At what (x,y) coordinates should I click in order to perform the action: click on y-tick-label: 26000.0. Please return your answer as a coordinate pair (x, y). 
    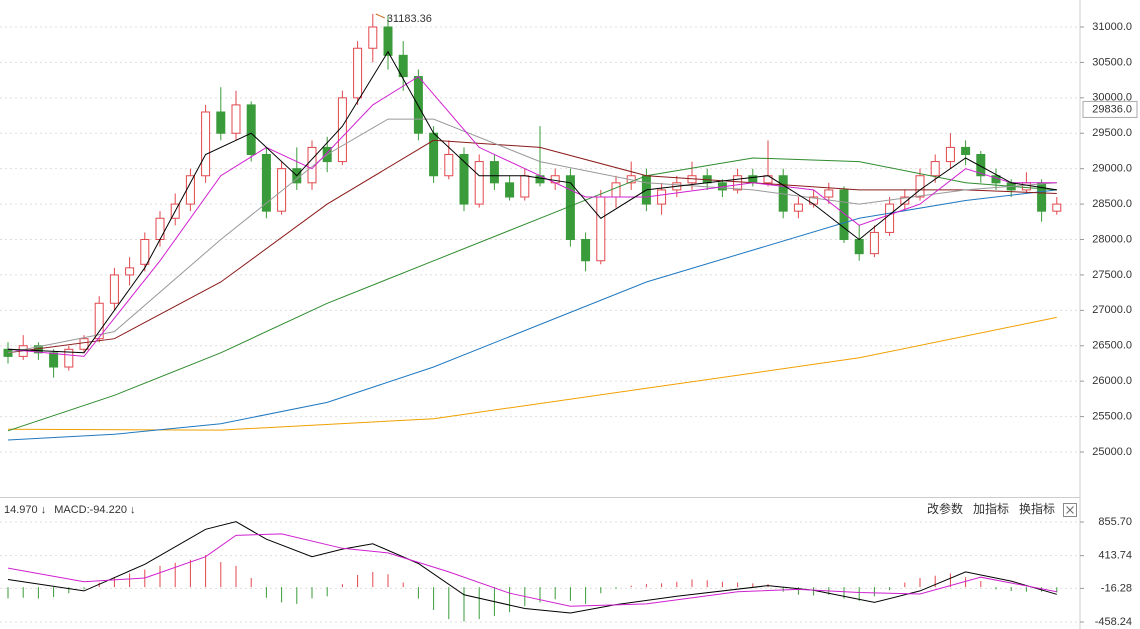
    Looking at the image, I should click on (1112, 381).